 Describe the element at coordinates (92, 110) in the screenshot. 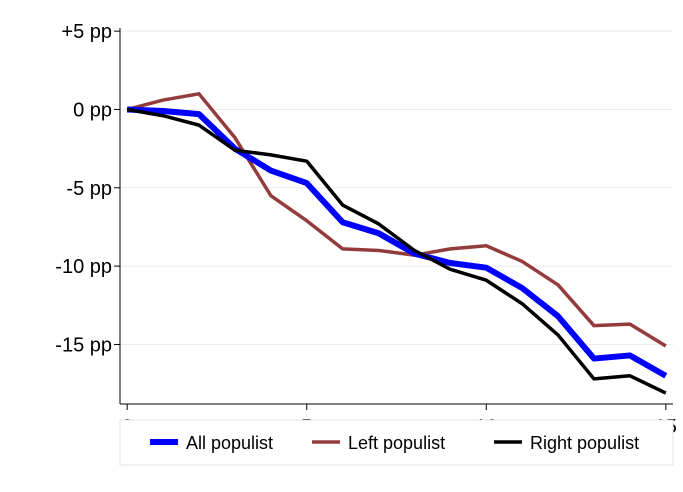

I see `y-tick-label: 0 pp` at that location.